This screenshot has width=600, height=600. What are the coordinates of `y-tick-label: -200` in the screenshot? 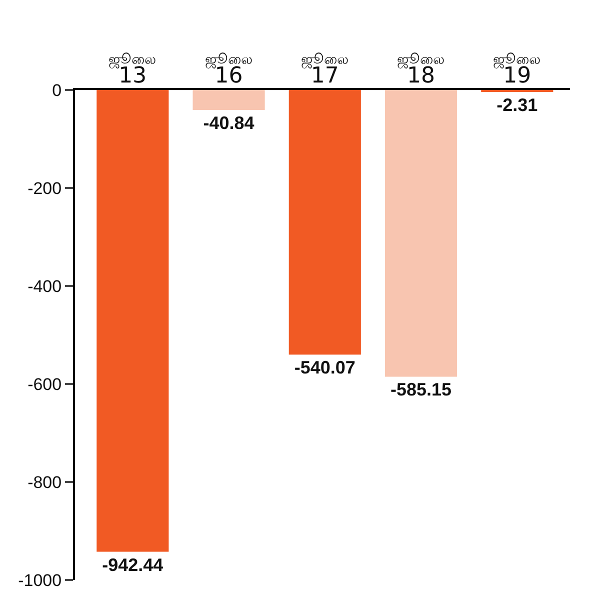 It's located at (45, 188).